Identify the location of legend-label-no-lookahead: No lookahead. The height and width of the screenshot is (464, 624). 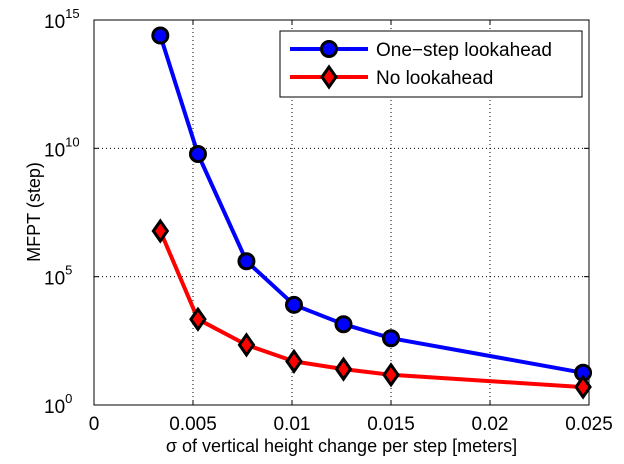
(434, 78).